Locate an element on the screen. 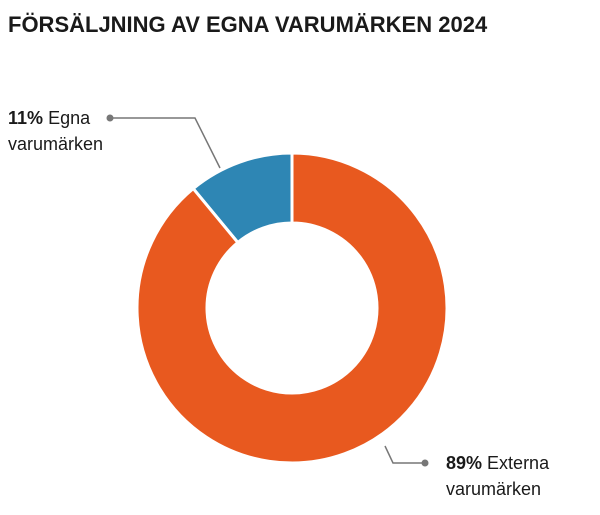  value-label: 89% is located at coordinates (464, 463).